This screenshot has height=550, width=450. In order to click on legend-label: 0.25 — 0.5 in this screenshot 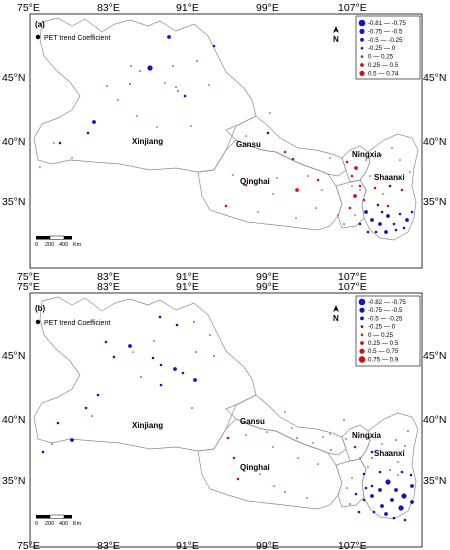, I will do `click(383, 65)`.